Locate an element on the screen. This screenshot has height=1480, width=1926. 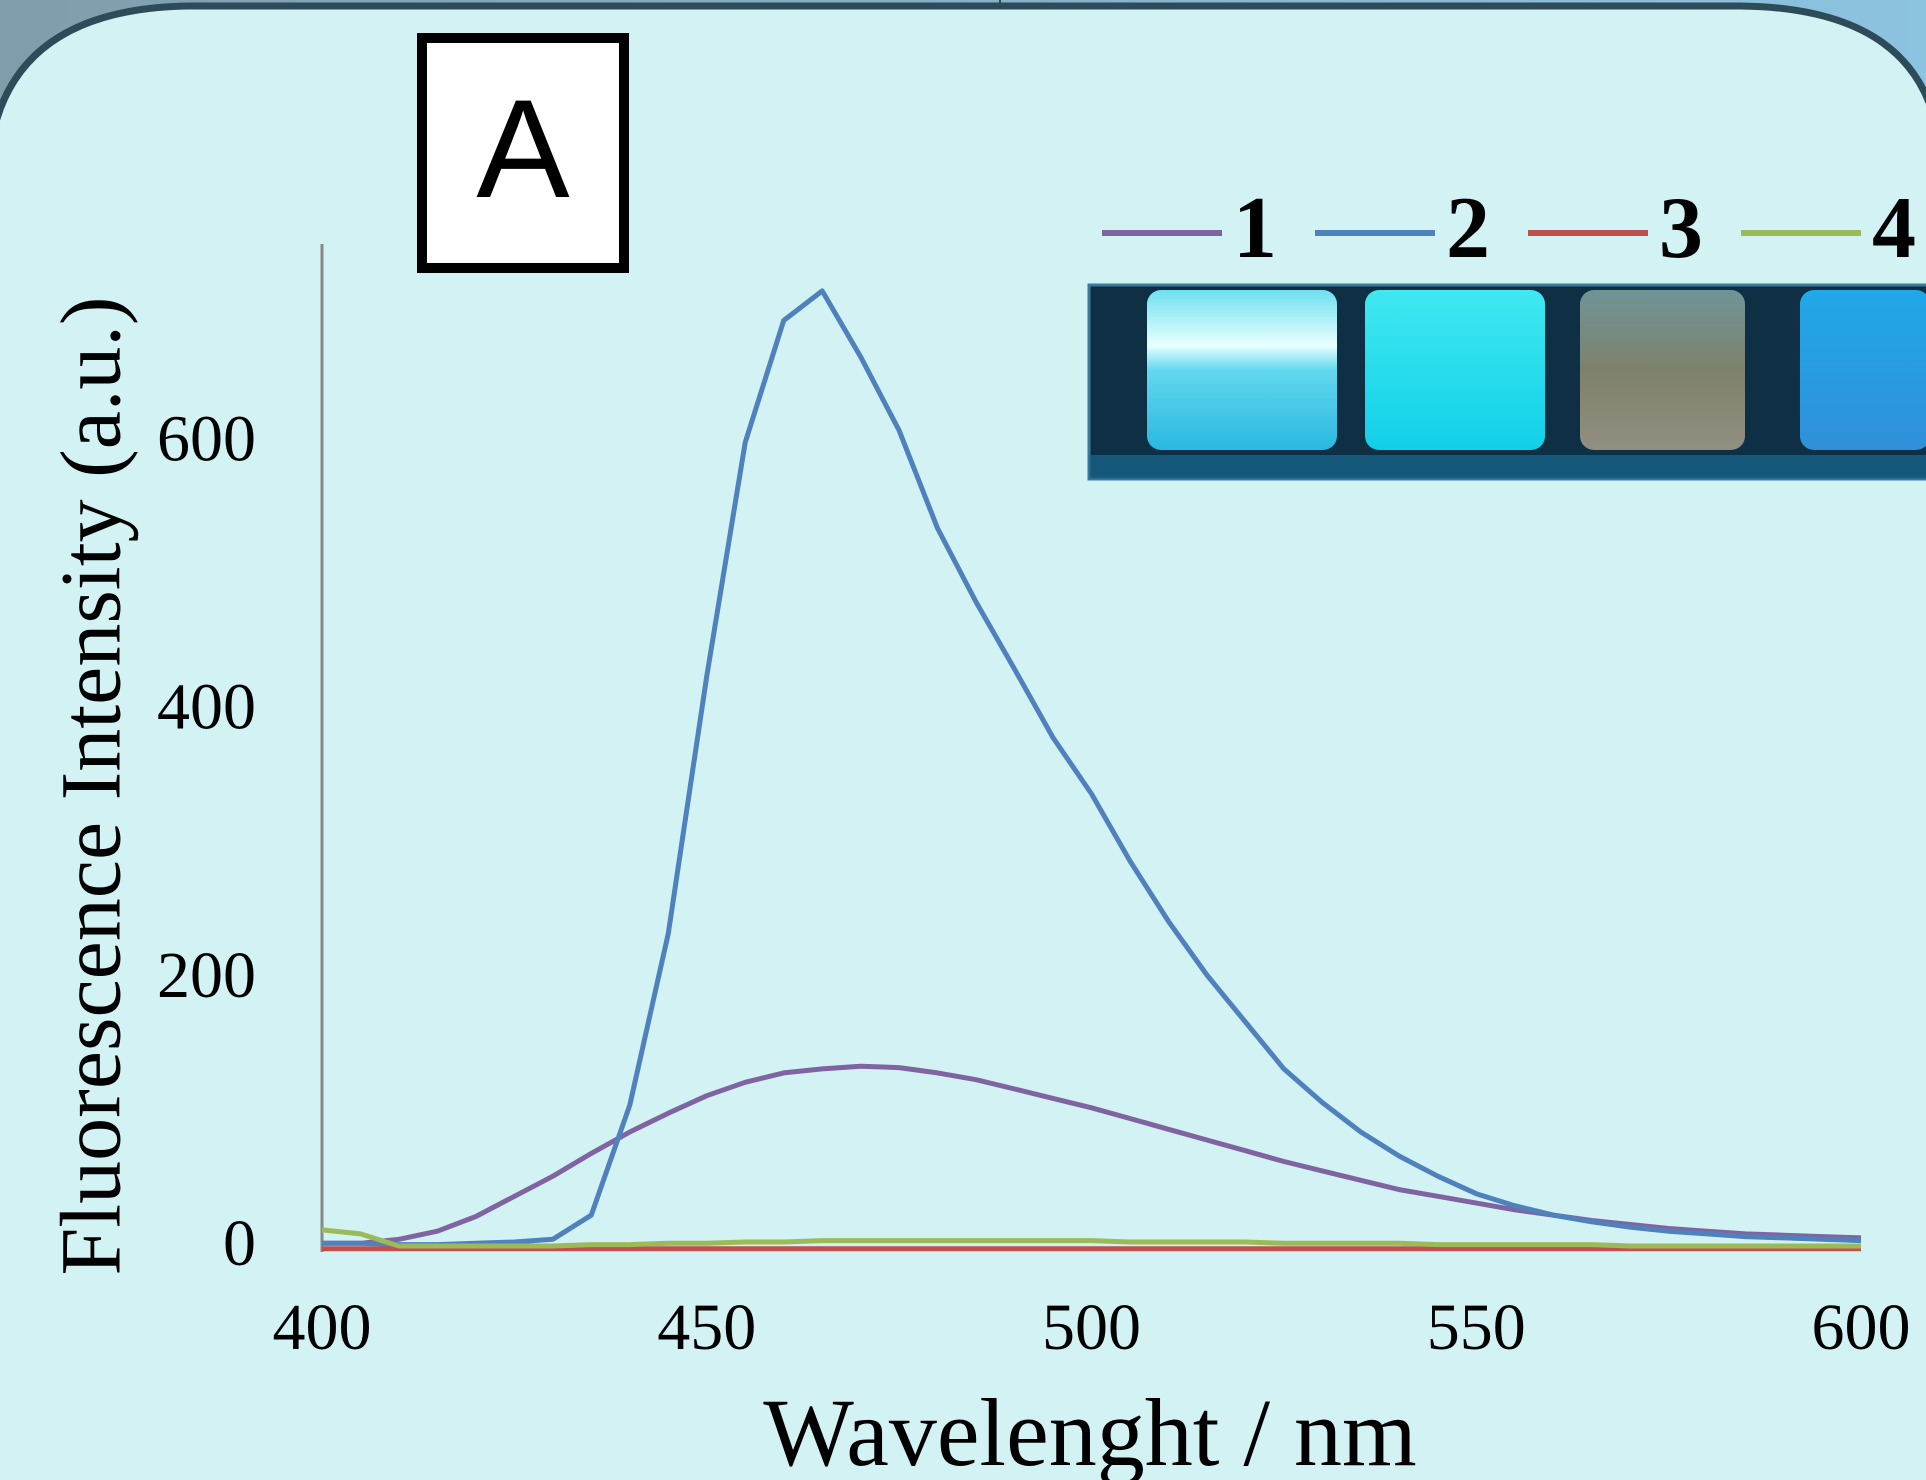
x-tick-label: 400 is located at coordinates (322, 1327).